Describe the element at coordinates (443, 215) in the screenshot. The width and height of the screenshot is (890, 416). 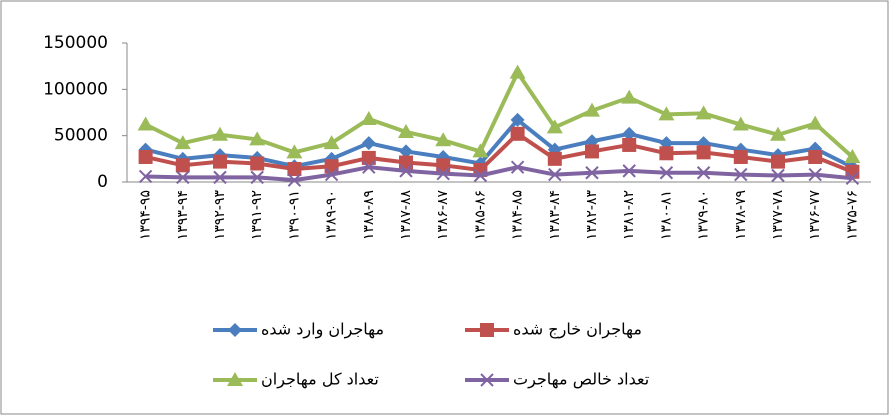
I see `x-tick-label: ۱۳۸۶-۸۷` at that location.